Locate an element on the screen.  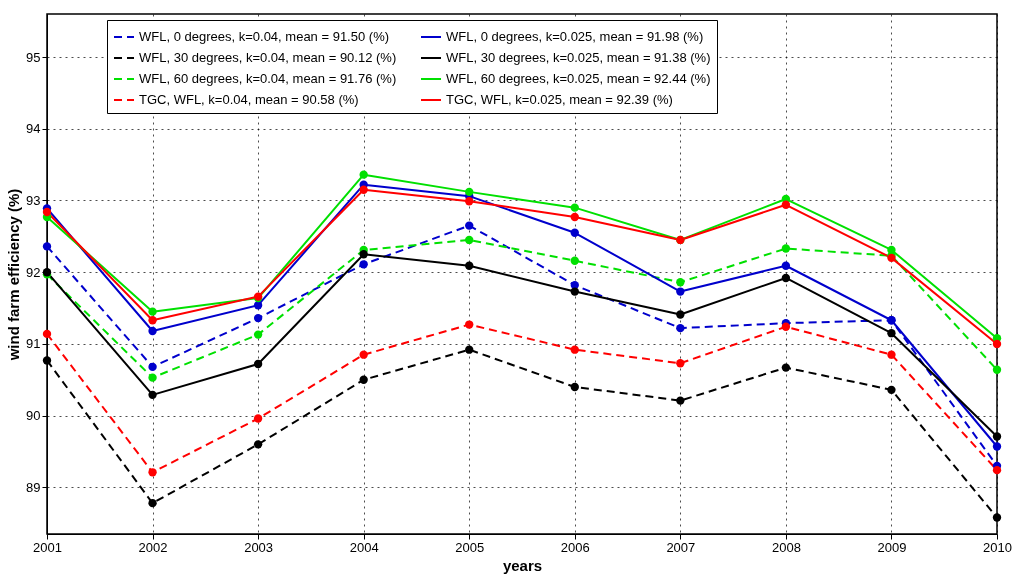
legend-label: WFL, 30 degrees, k=0.04, mean = 90.12 (%) is located at coordinates (268, 57).